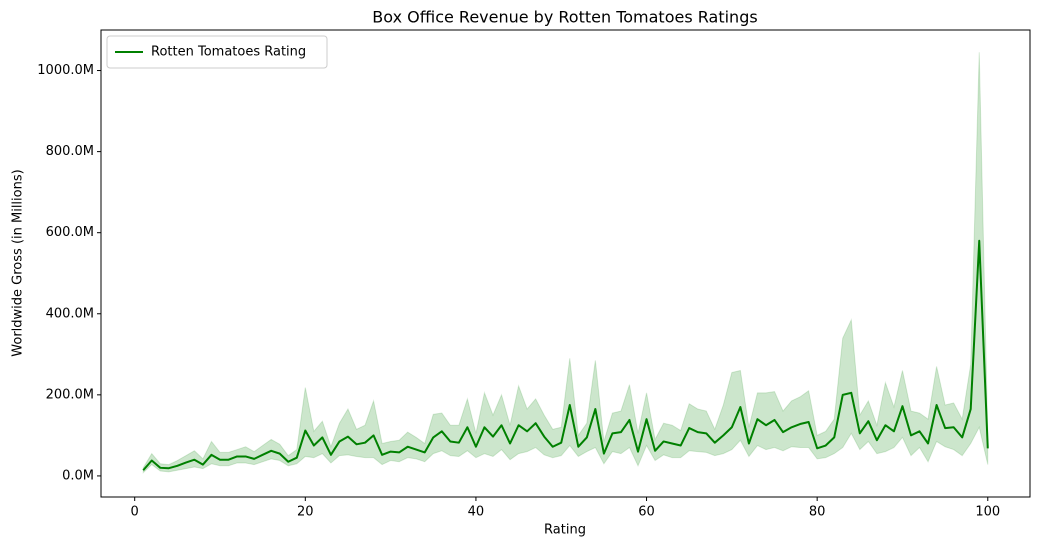 This screenshot has width=1039, height=547. I want to click on y-tick-label: 600.0M, so click(70, 232).